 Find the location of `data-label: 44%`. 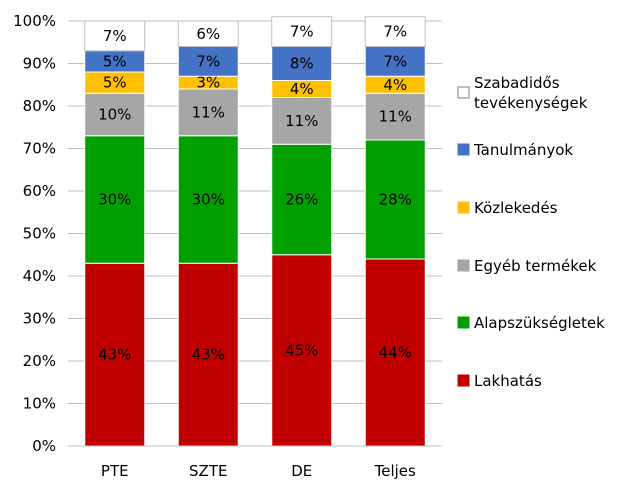

data-label: 44% is located at coordinates (395, 353).